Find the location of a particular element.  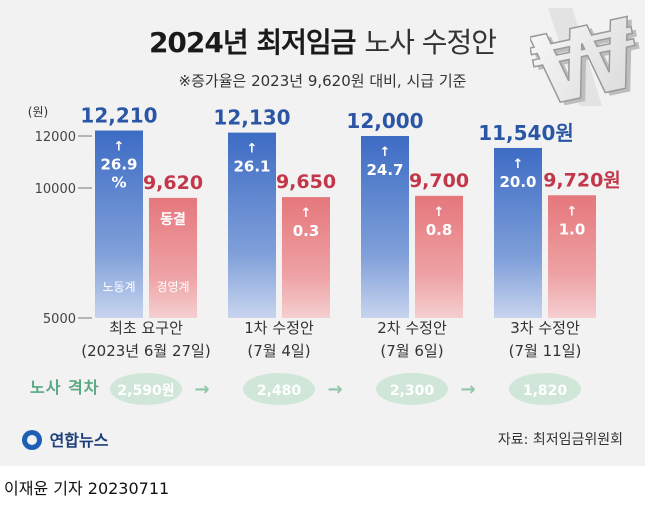

gap-value-label: 2,480 is located at coordinates (279, 391).